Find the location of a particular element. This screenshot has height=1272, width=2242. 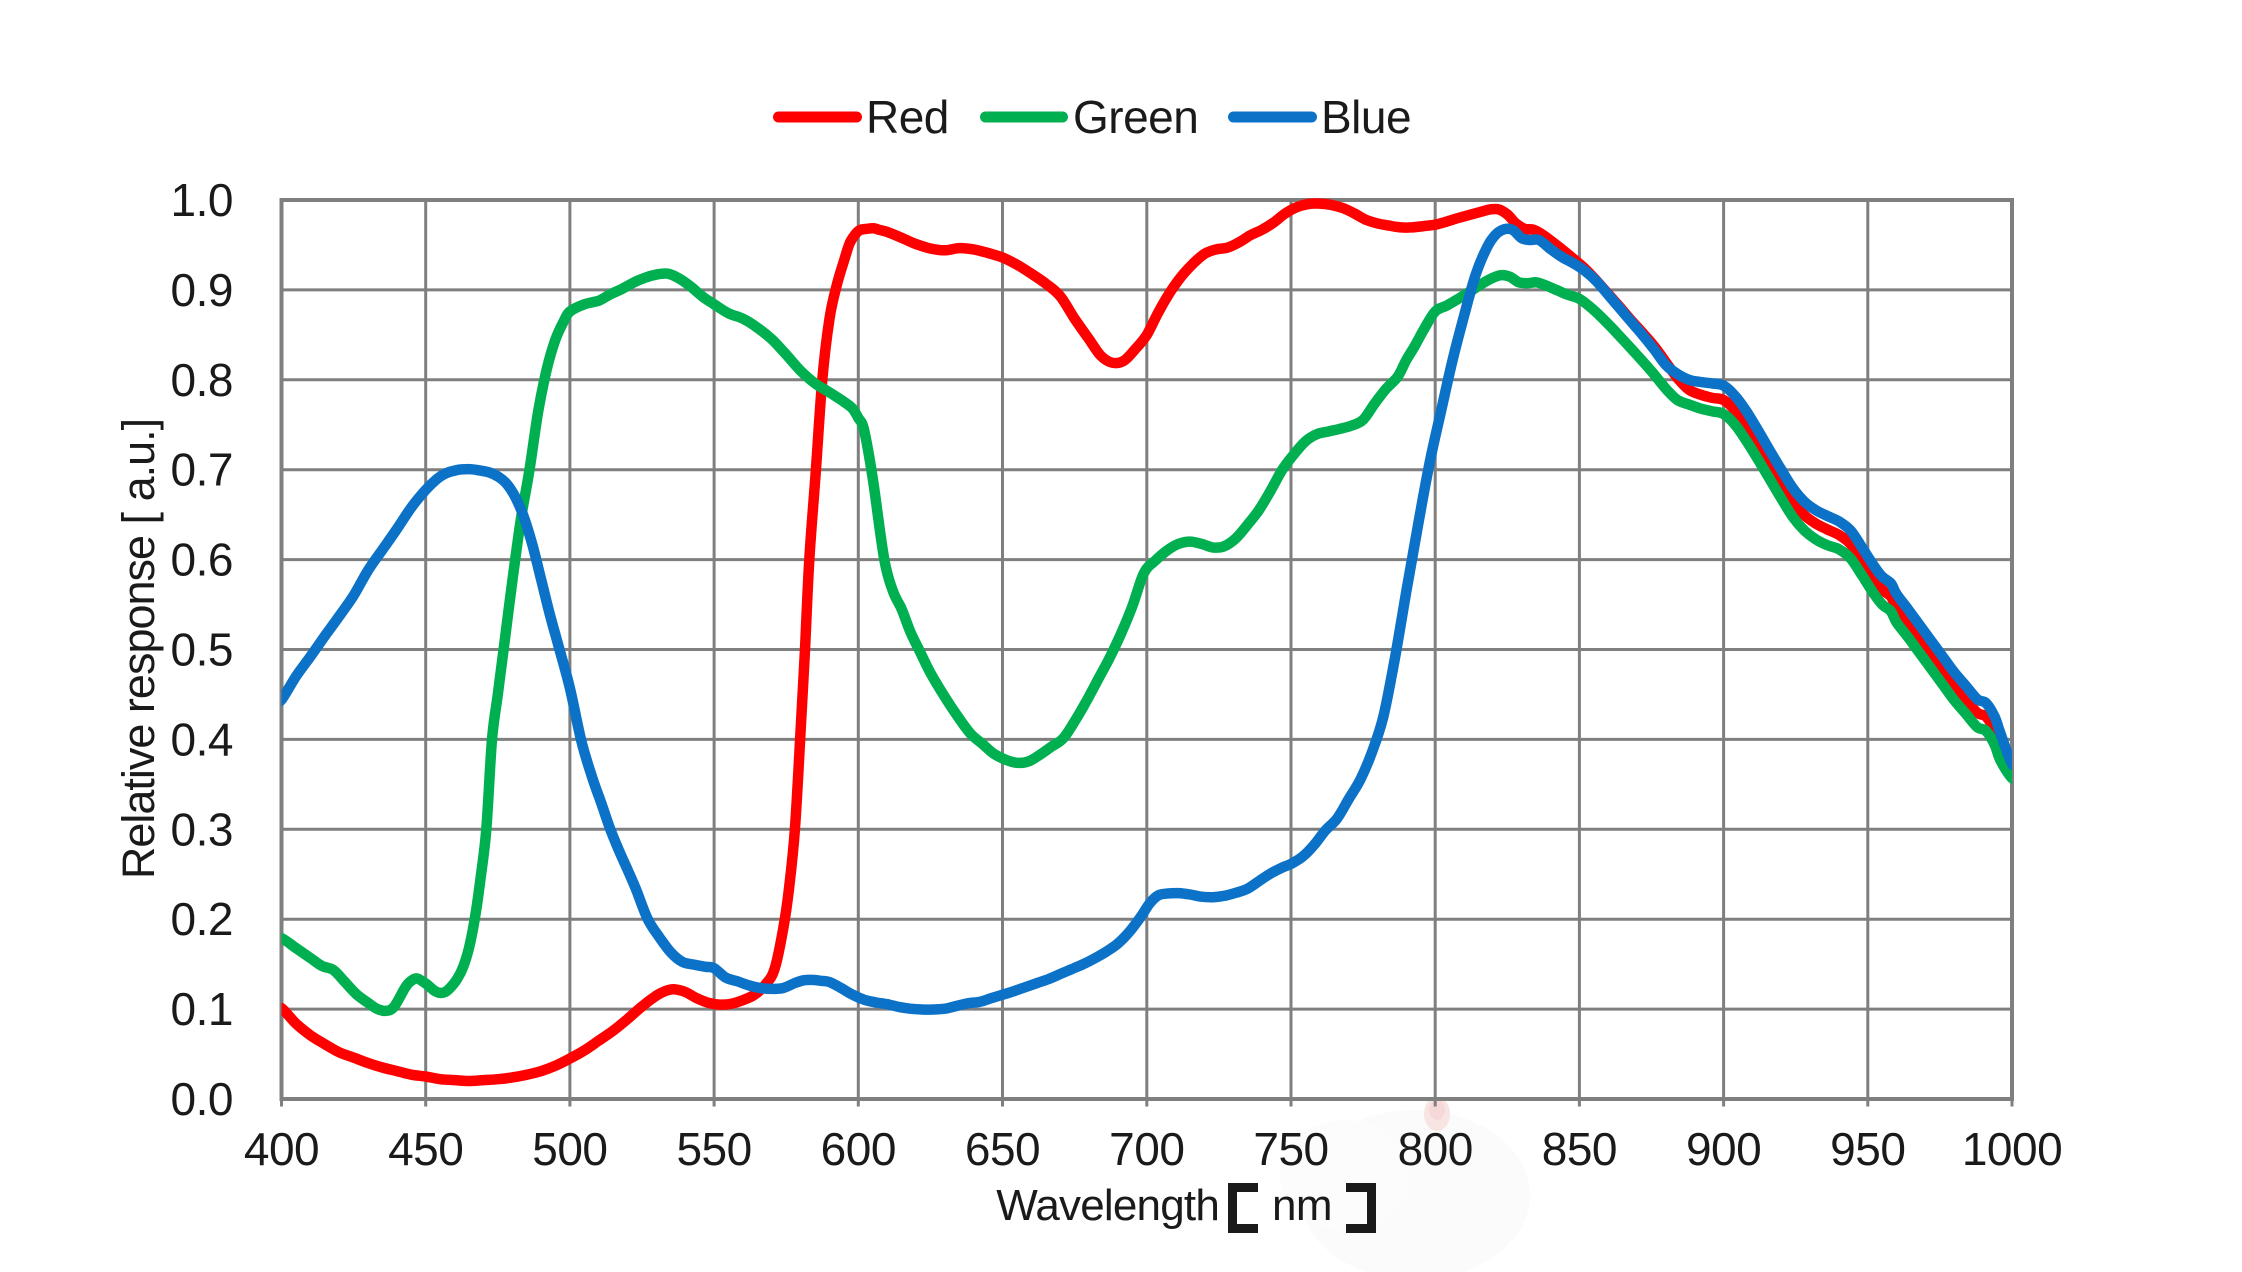

svg-text: 550 is located at coordinates (713, 1149).